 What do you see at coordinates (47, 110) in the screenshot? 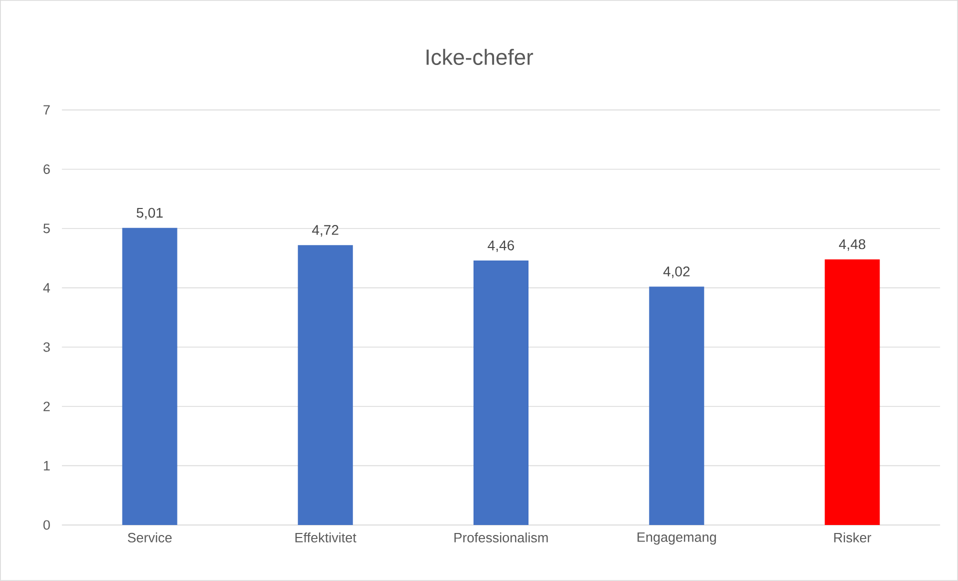
I see `y-tick-label: 7` at bounding box center [47, 110].